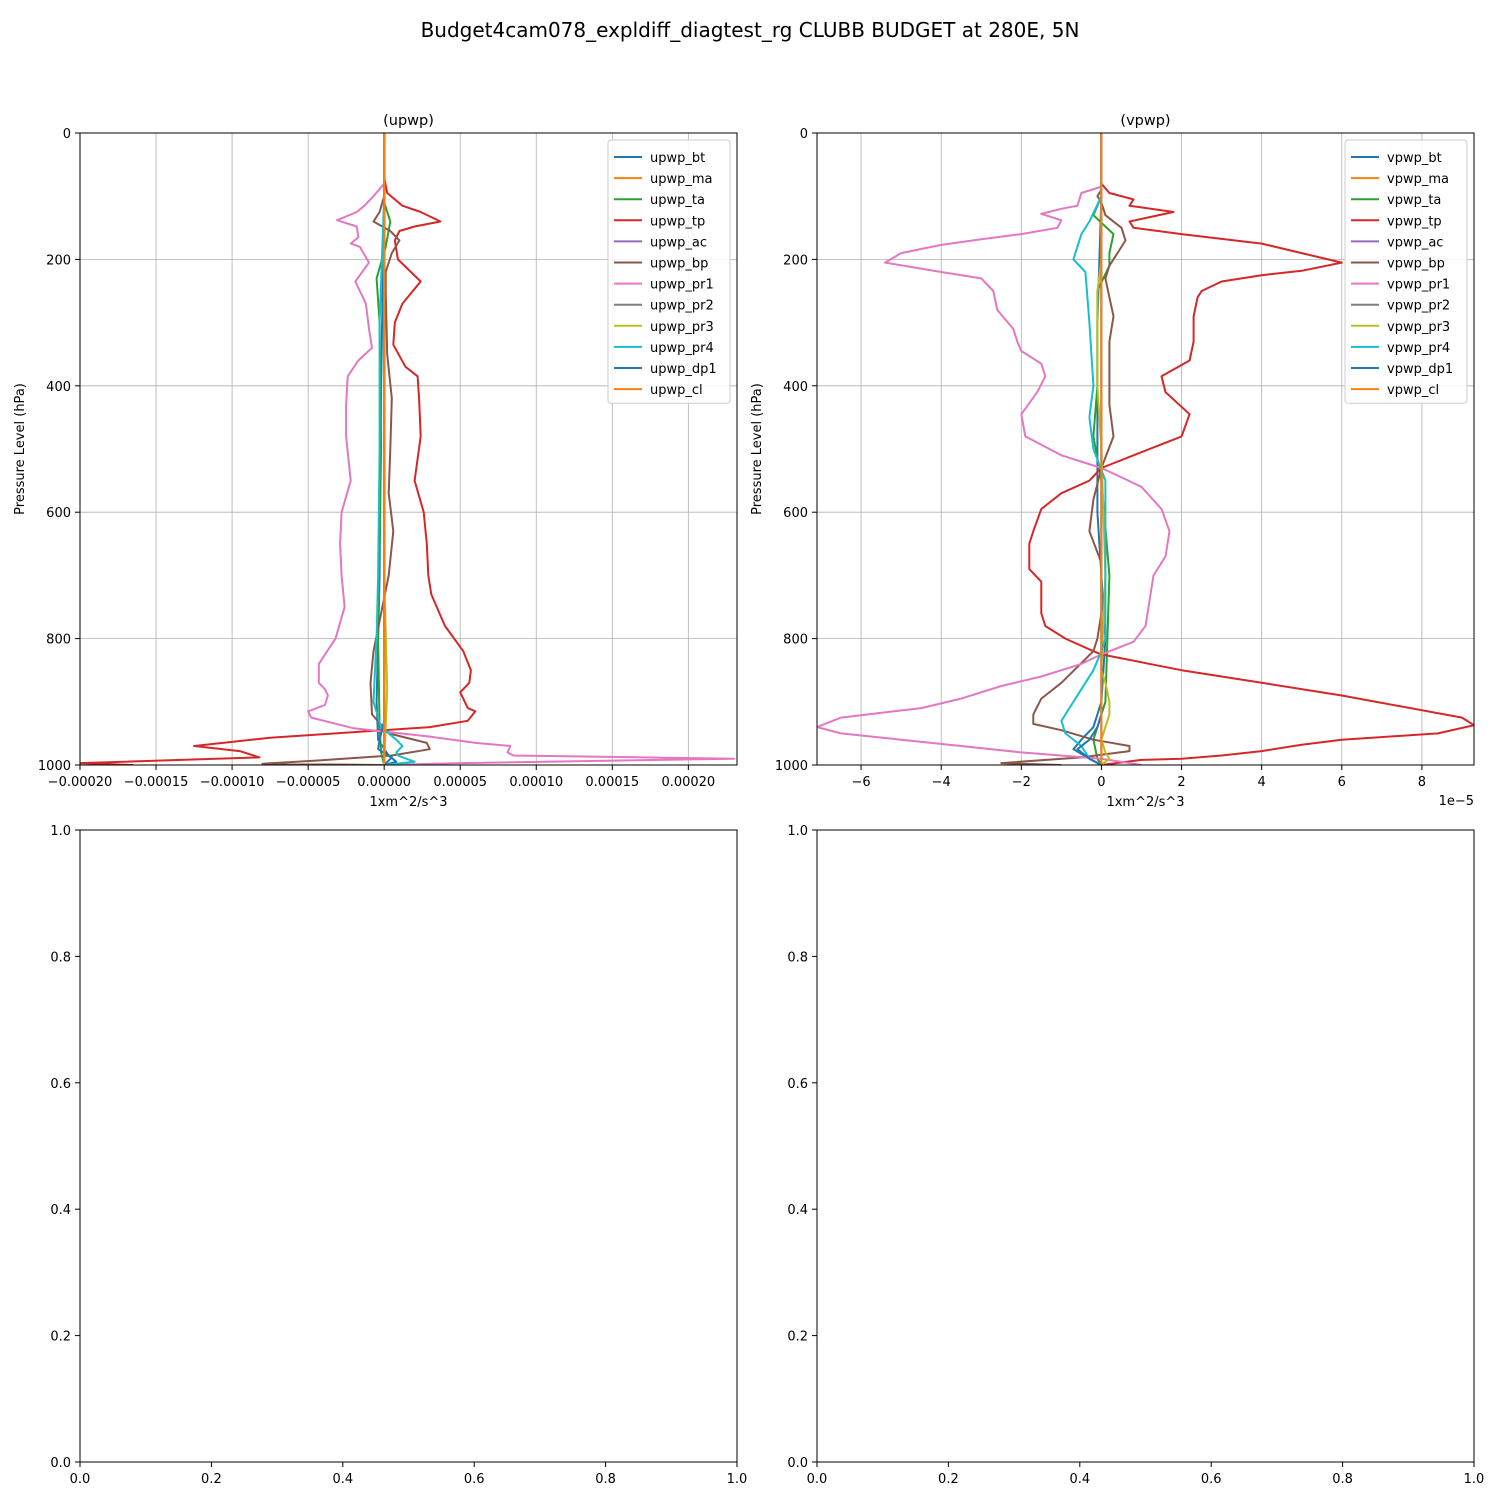  Describe the element at coordinates (677, 221) in the screenshot. I see `legend-label-upwp_tp: upwp_tp` at that location.